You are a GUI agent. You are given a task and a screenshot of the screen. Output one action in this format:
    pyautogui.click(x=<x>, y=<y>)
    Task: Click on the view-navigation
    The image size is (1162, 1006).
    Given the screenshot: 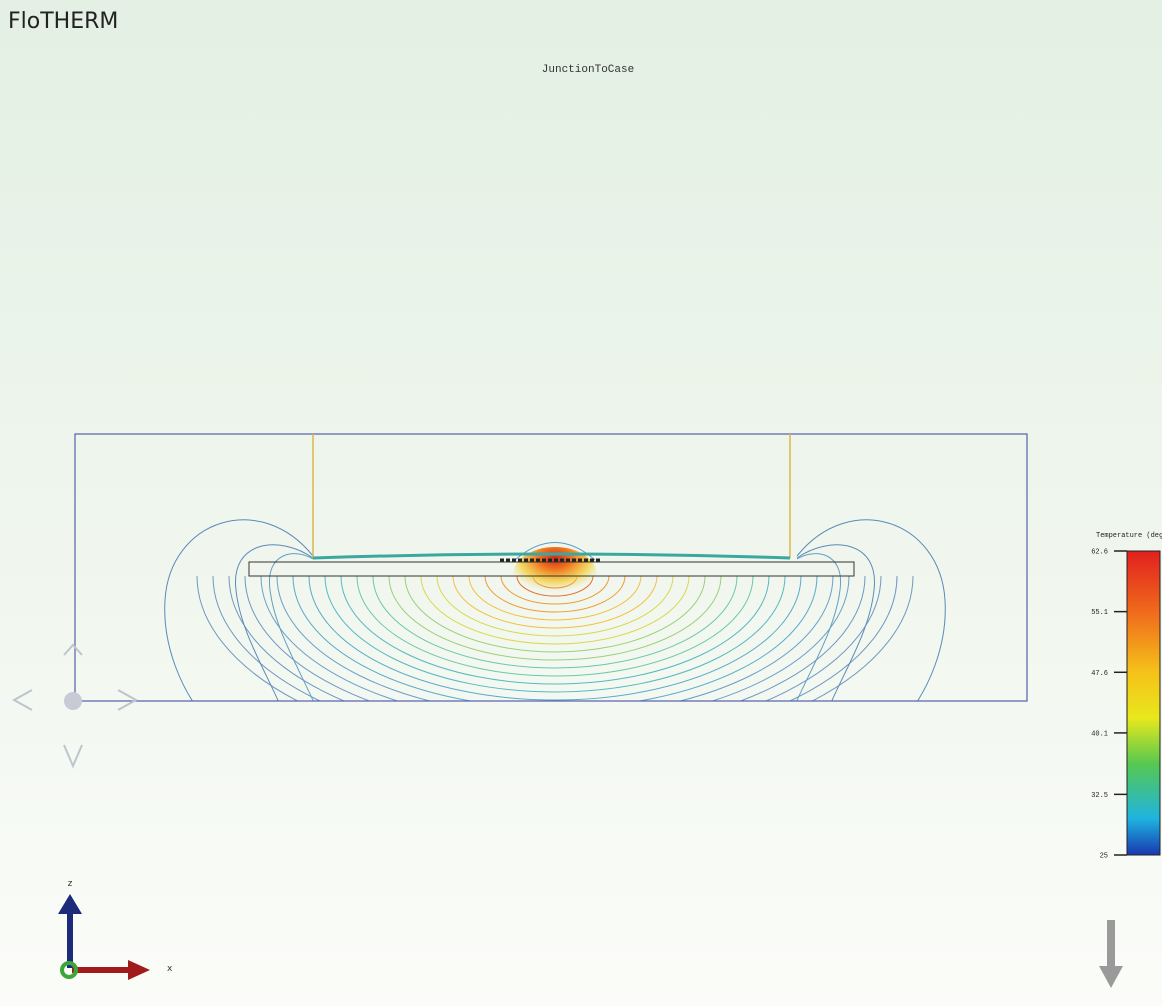 What is the action you would take?
    pyautogui.click(x=75, y=706)
    